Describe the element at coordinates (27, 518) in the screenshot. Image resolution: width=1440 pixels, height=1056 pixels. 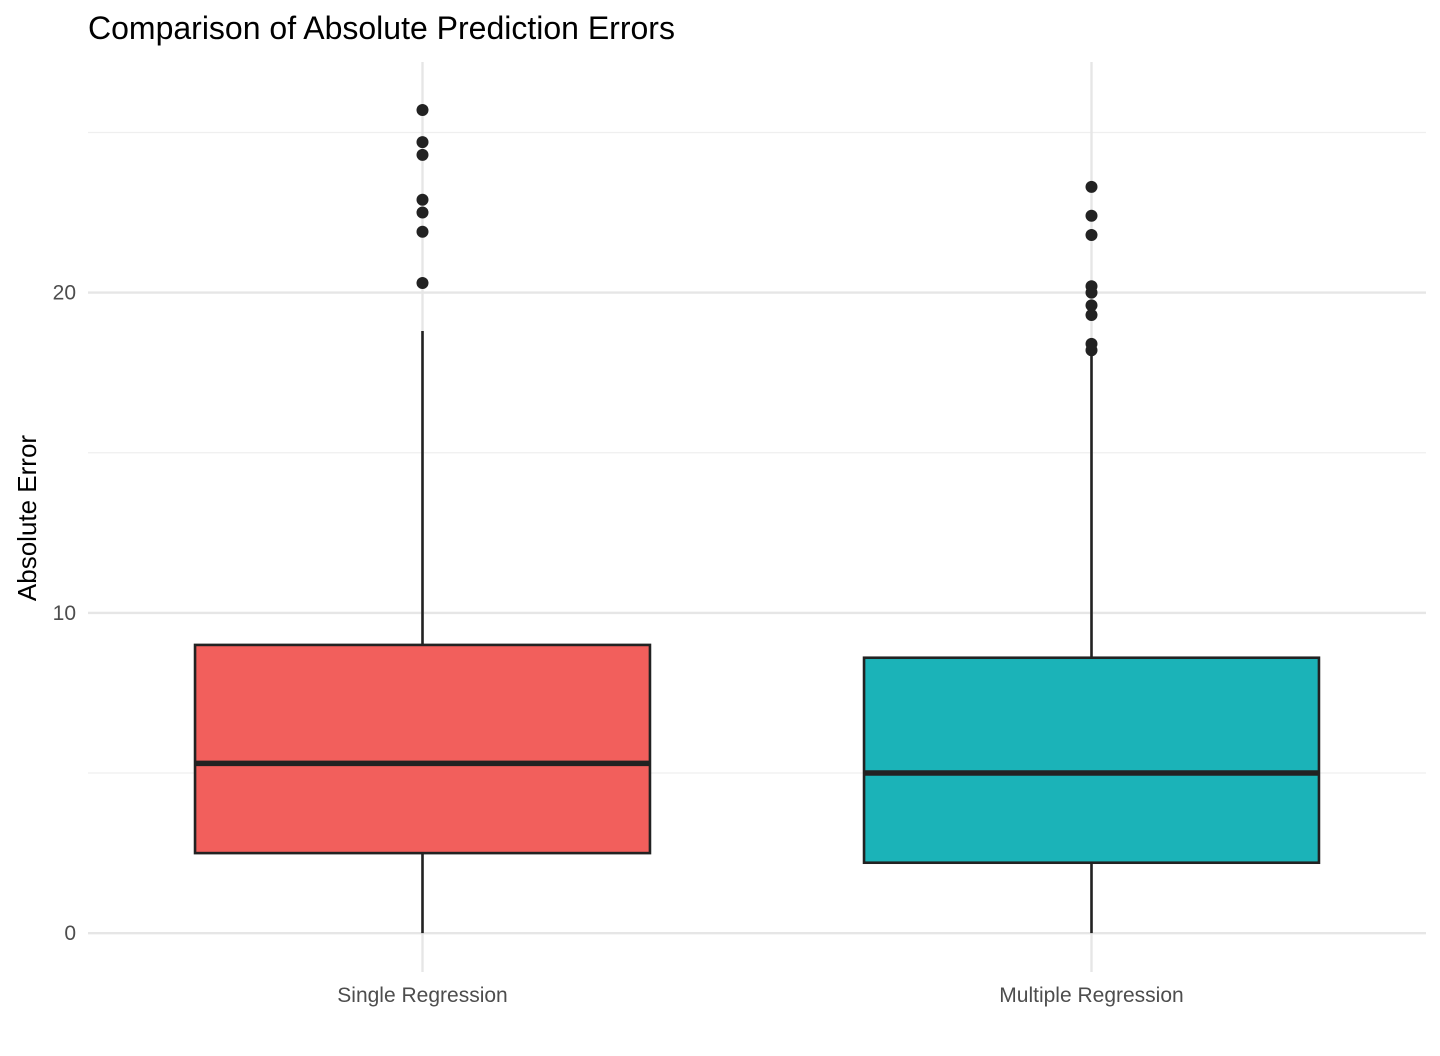
I see `y-axis-title: Absolute Error` at that location.